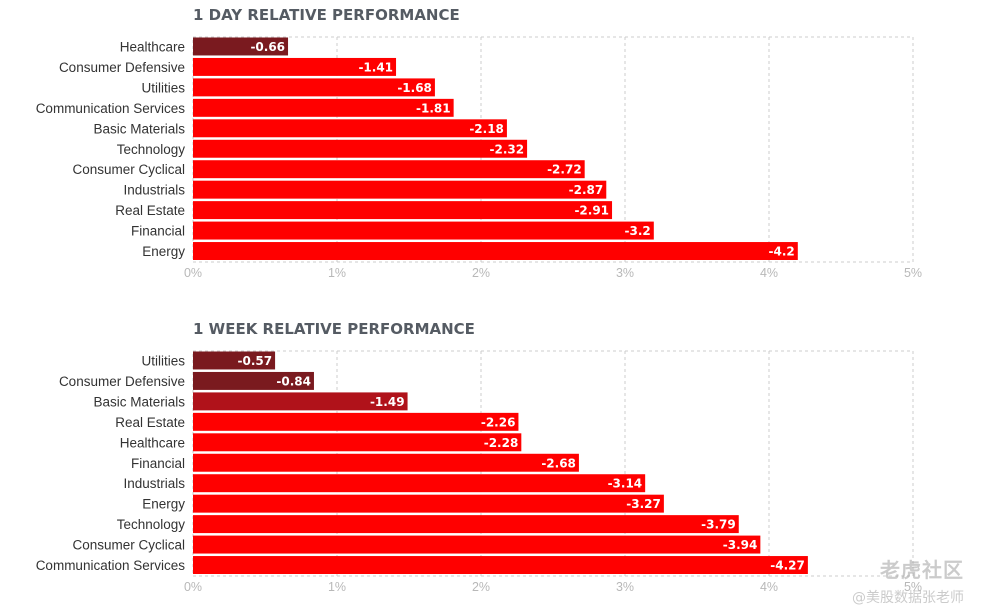  What do you see at coordinates (254, 361) in the screenshot?
I see `value-label: -0.57` at bounding box center [254, 361].